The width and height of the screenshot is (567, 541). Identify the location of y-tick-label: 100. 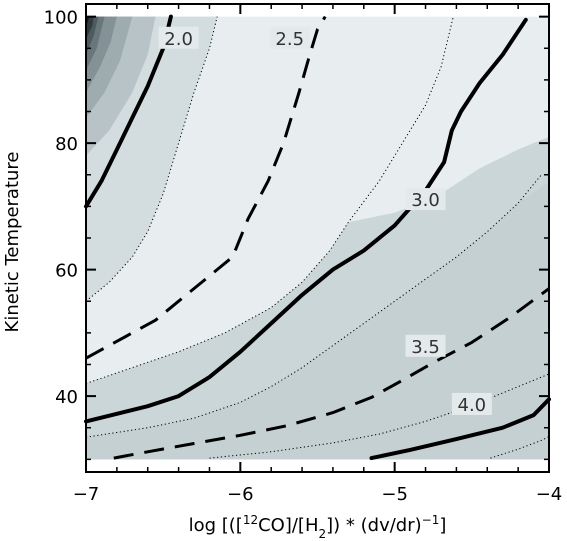
(61, 18).